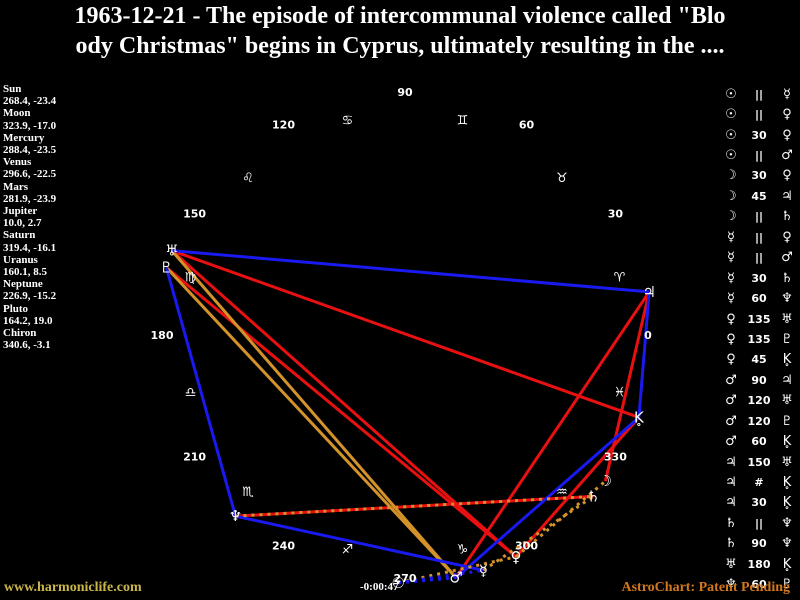 The width and height of the screenshot is (800, 600). Describe the element at coordinates (162, 335) in the screenshot. I see `degree-label-180: 180` at that location.